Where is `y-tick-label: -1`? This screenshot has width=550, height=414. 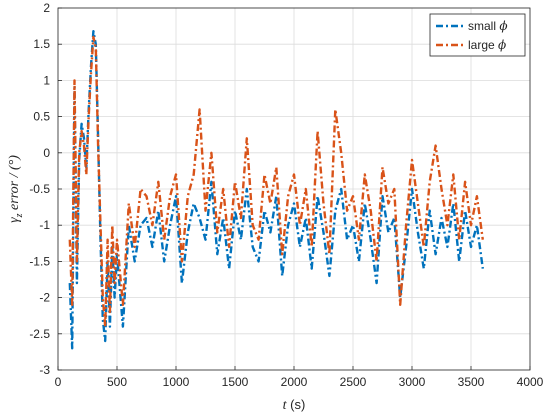
y-tick-label: -1 is located at coordinates (44, 225).